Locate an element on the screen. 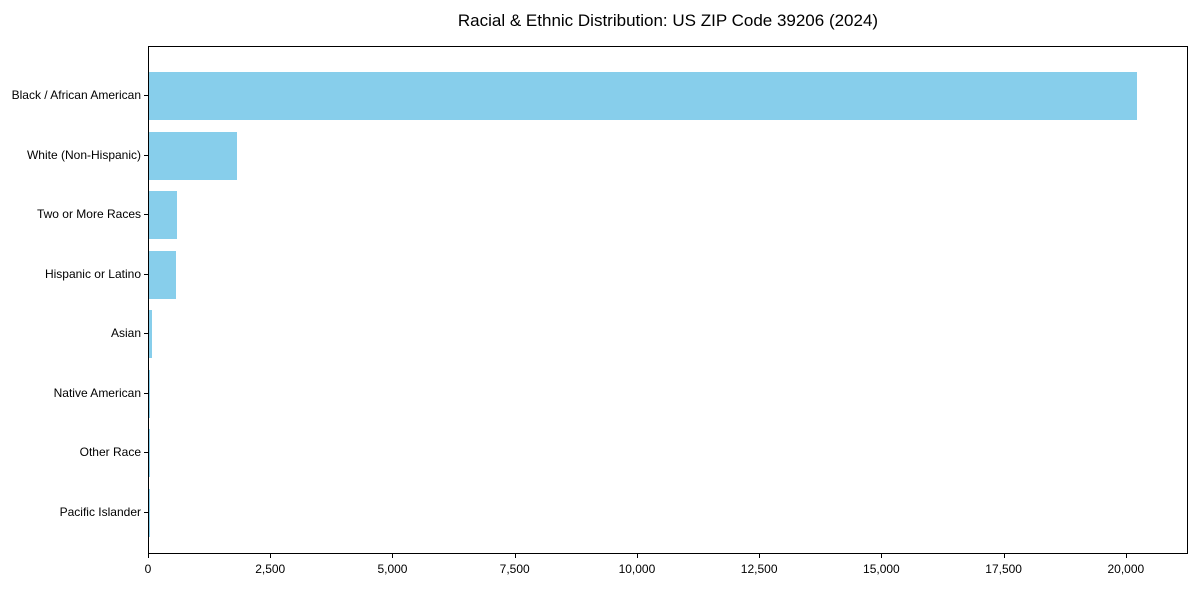 The image size is (1200, 600). bar-white-non-hispanic is located at coordinates (193, 155).